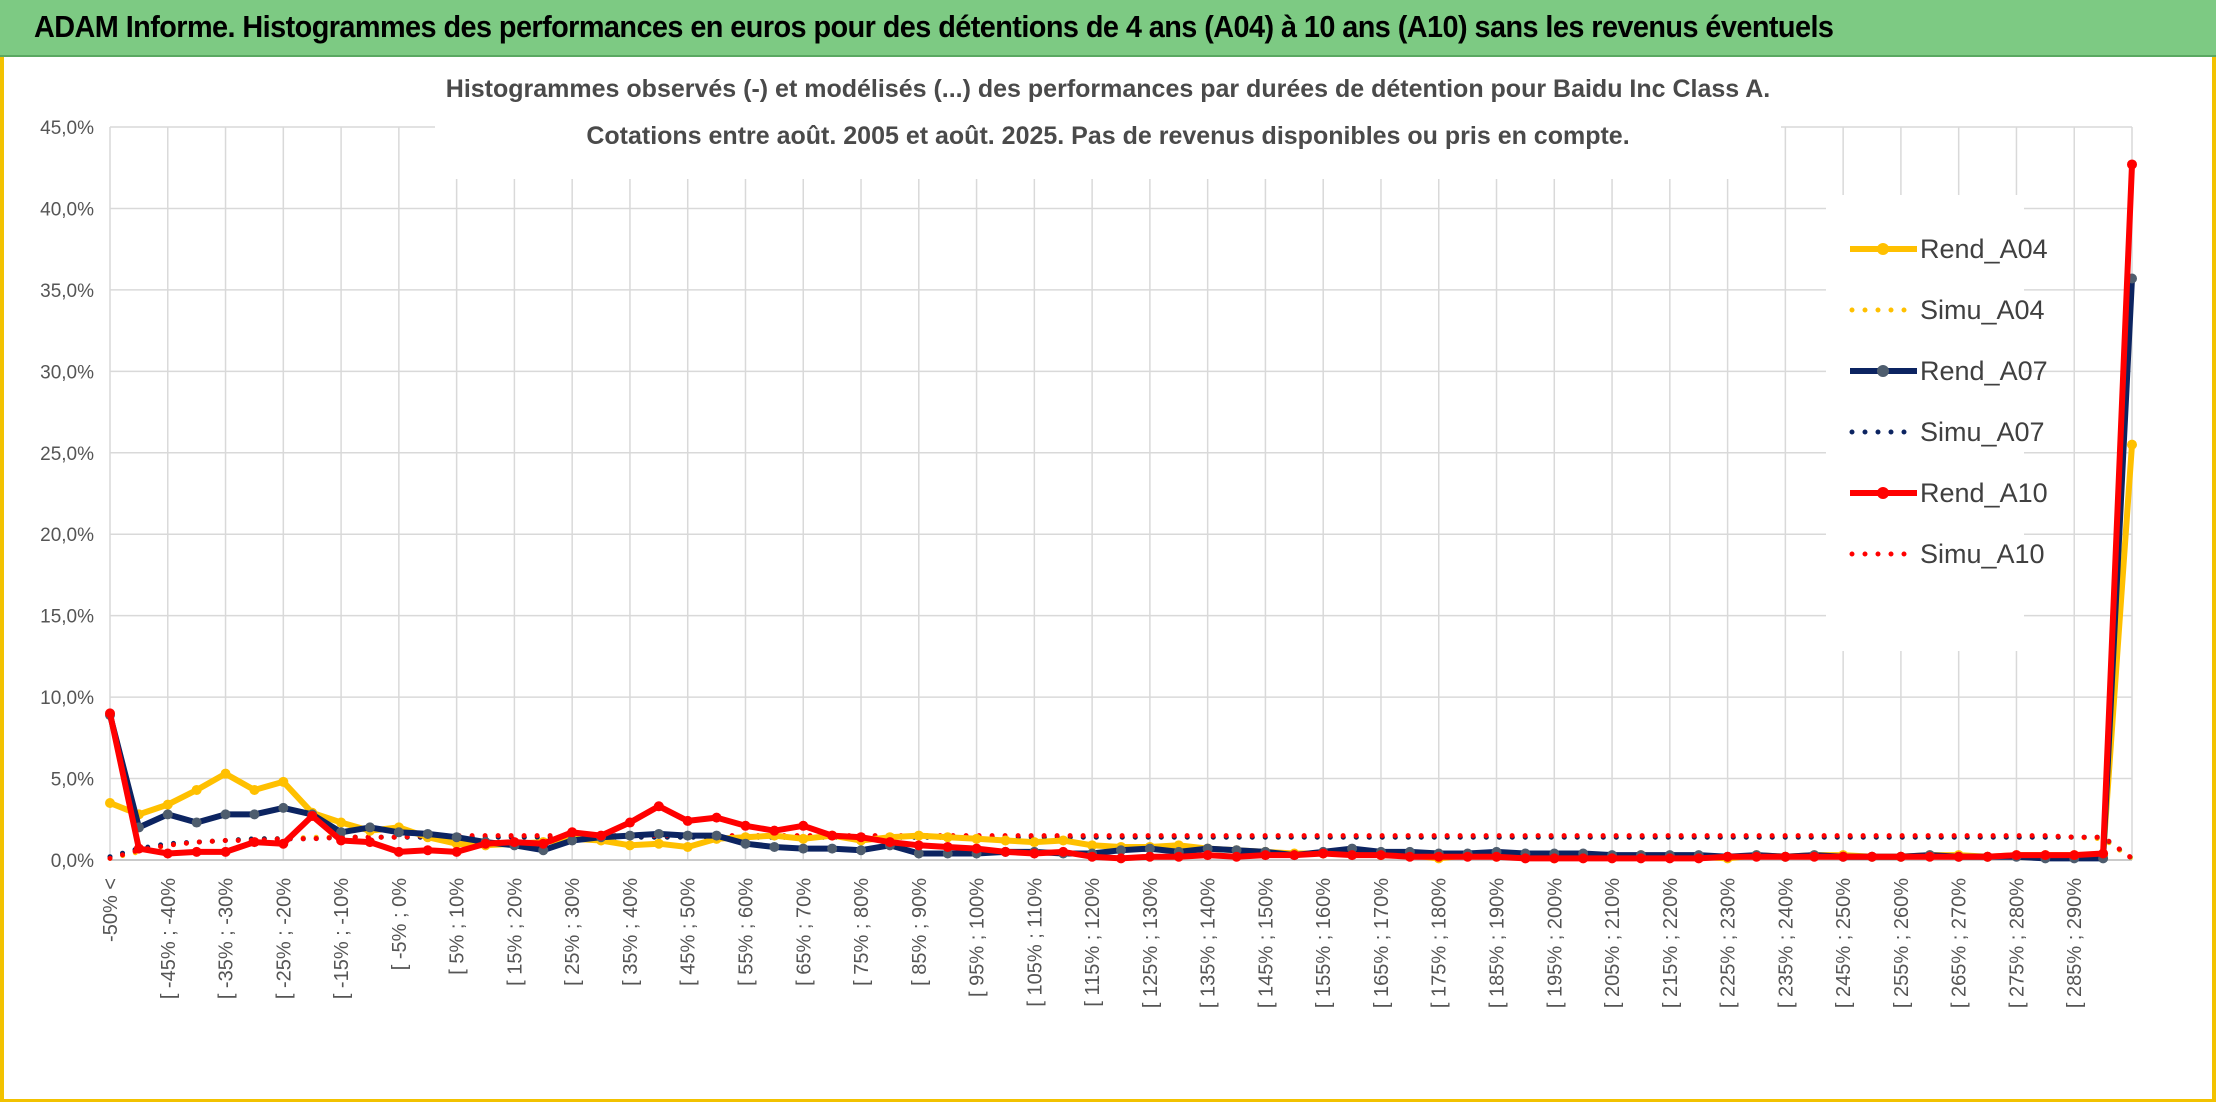 This screenshot has width=2216, height=1102. I want to click on x-tick-label: [ 15% ; 20%, so click(515, 932).